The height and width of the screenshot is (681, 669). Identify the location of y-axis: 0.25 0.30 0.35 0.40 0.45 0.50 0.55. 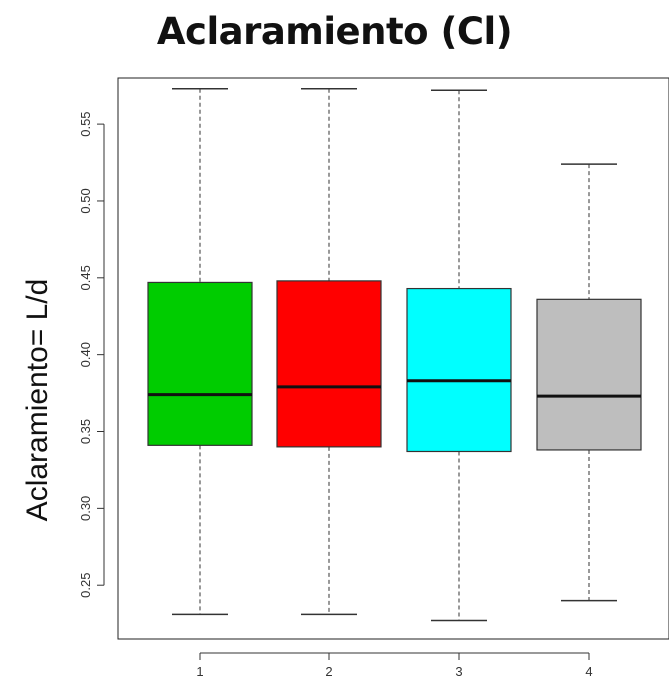
(91, 354).